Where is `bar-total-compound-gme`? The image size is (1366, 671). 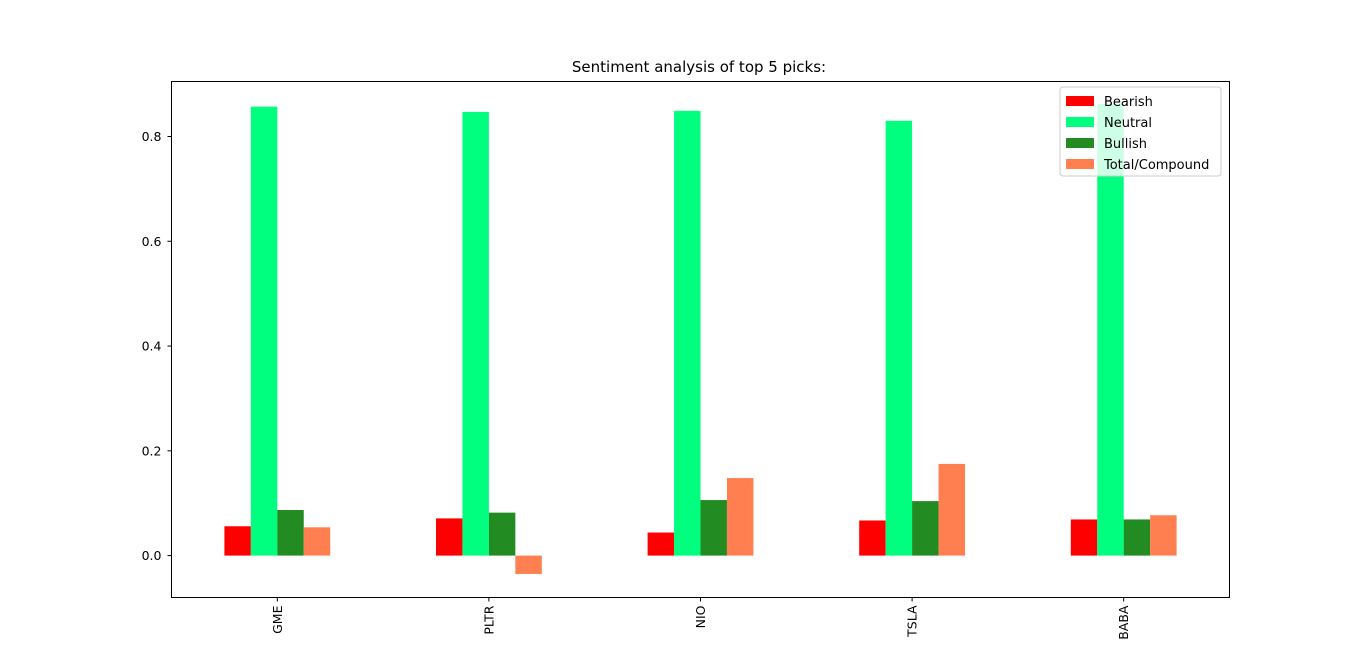
bar-total-compound-gme is located at coordinates (317, 541).